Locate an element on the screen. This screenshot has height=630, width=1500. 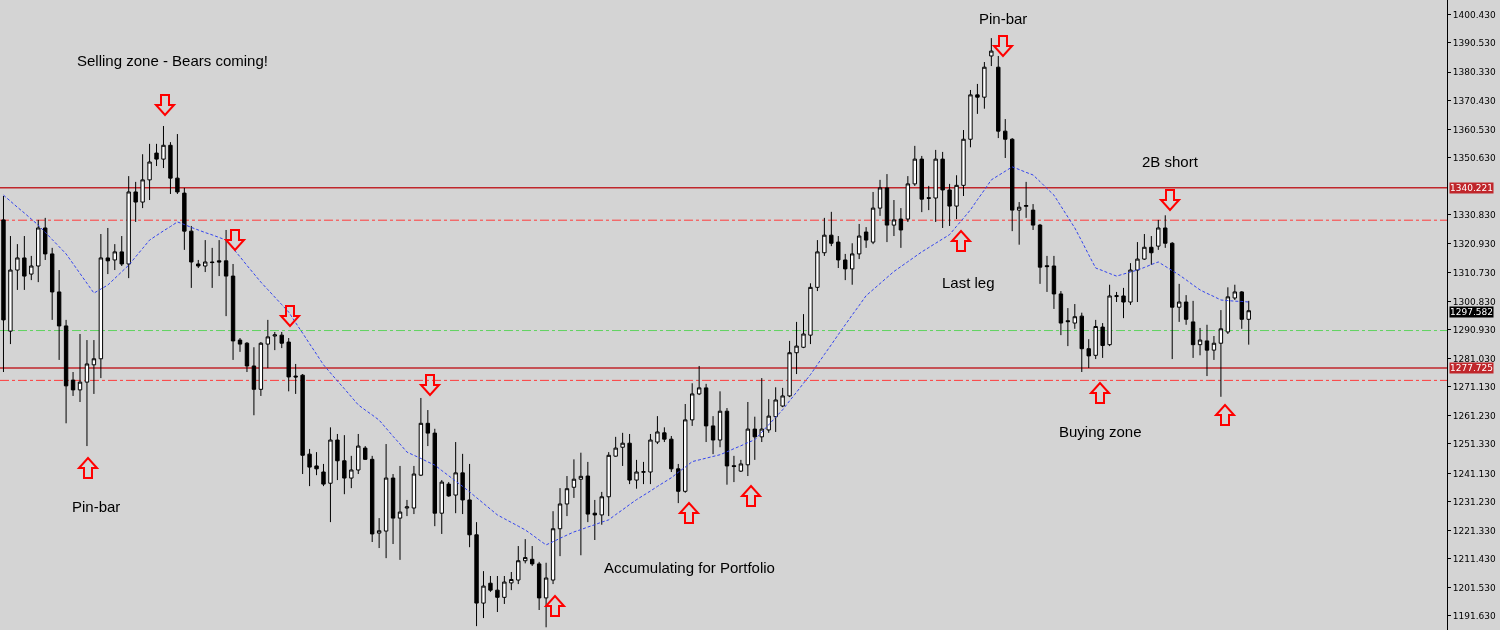
annotation: Selling zone - Bears coming! is located at coordinates (172, 60).